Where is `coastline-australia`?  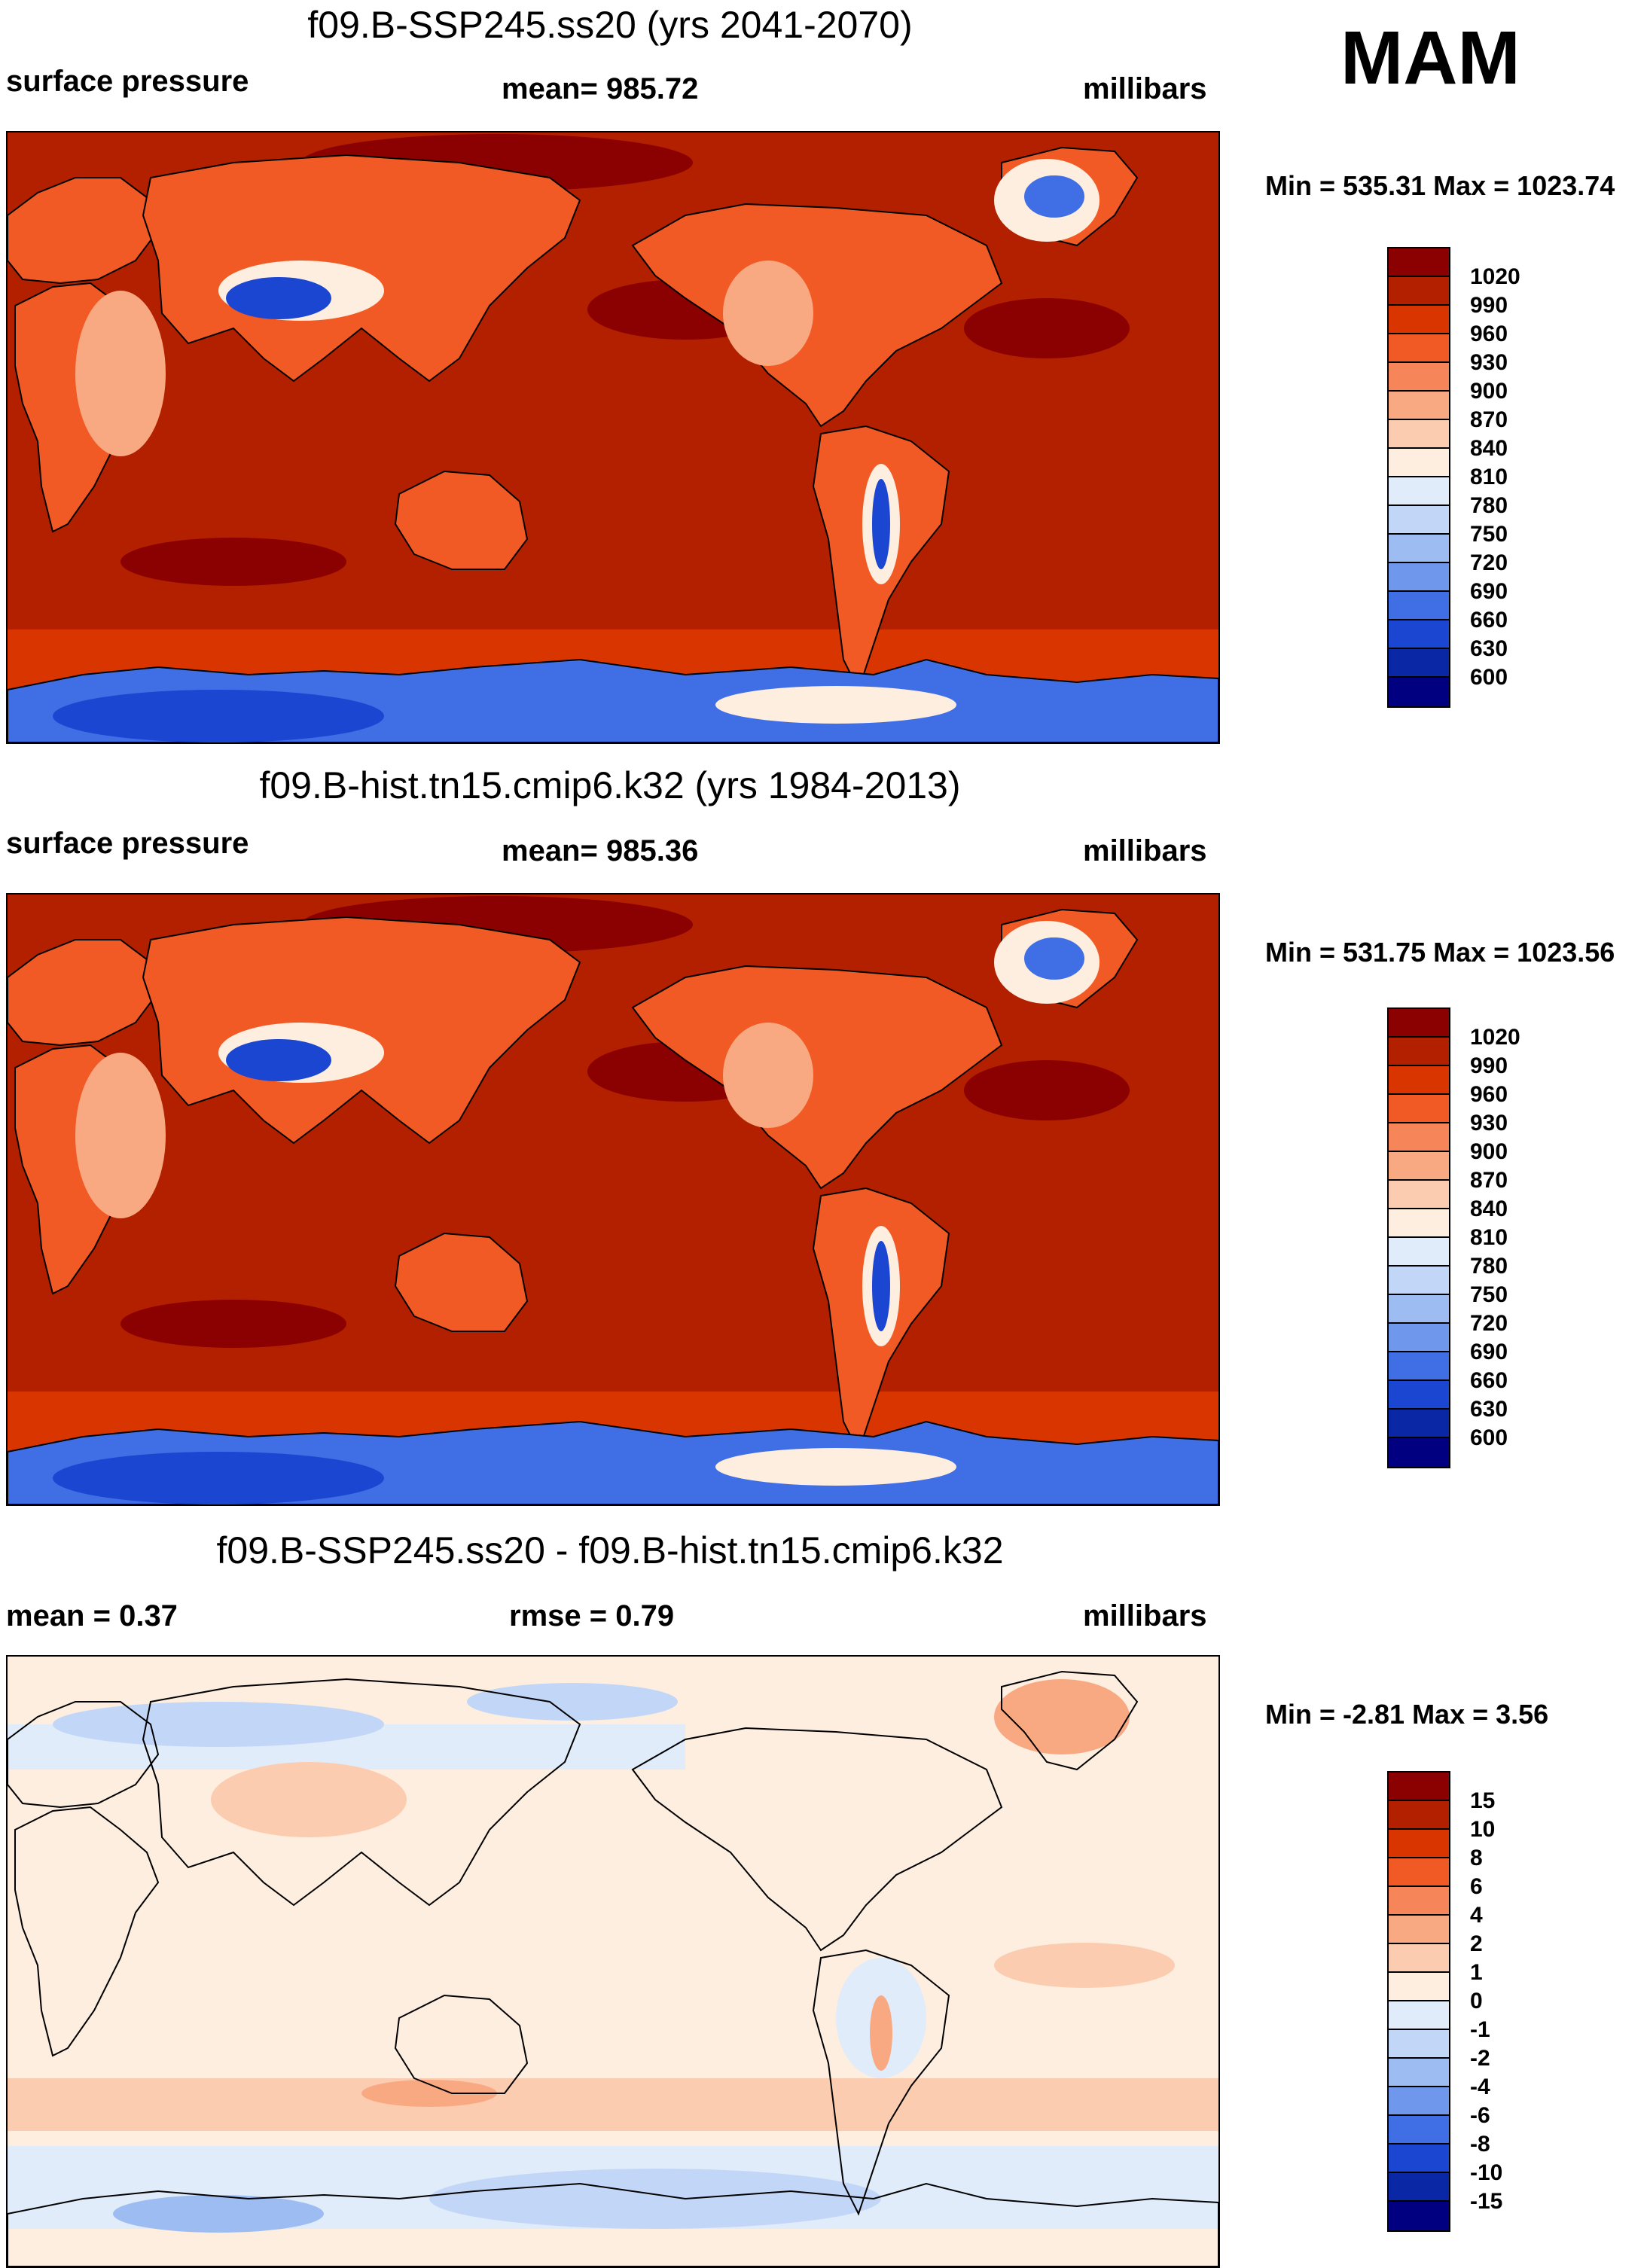 coastline-australia is located at coordinates (462, 2044).